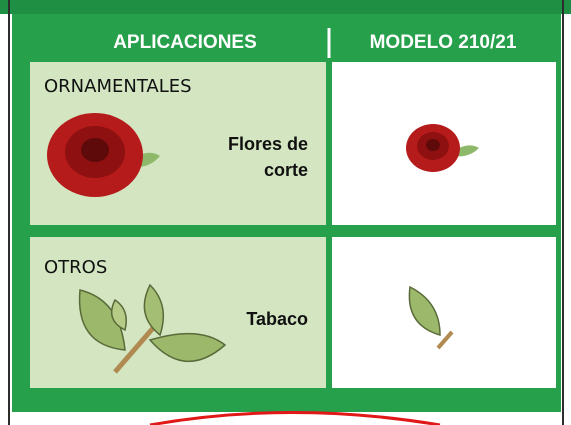  Describe the element at coordinates (268, 144) in the screenshot. I see `row-application: Flores de` at that location.